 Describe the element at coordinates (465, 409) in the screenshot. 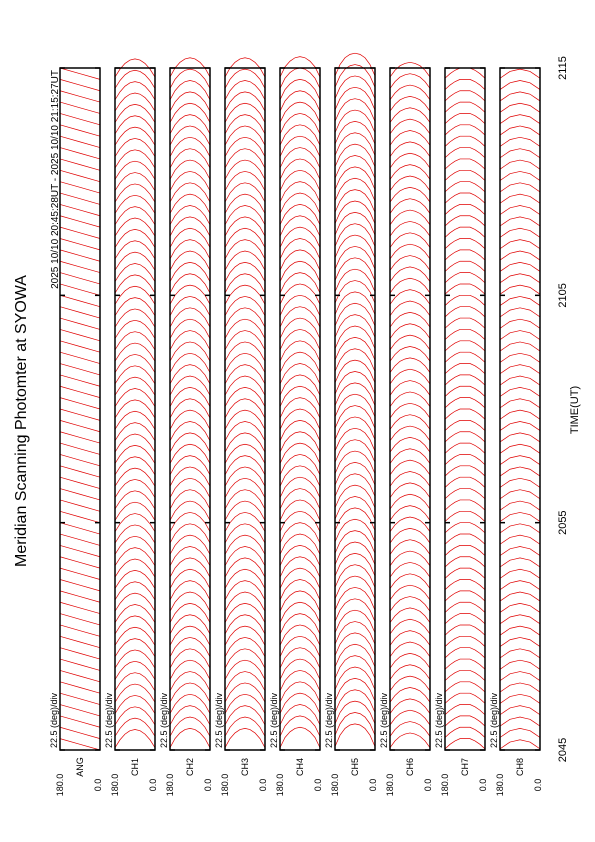

I see `panel-frame` at that location.